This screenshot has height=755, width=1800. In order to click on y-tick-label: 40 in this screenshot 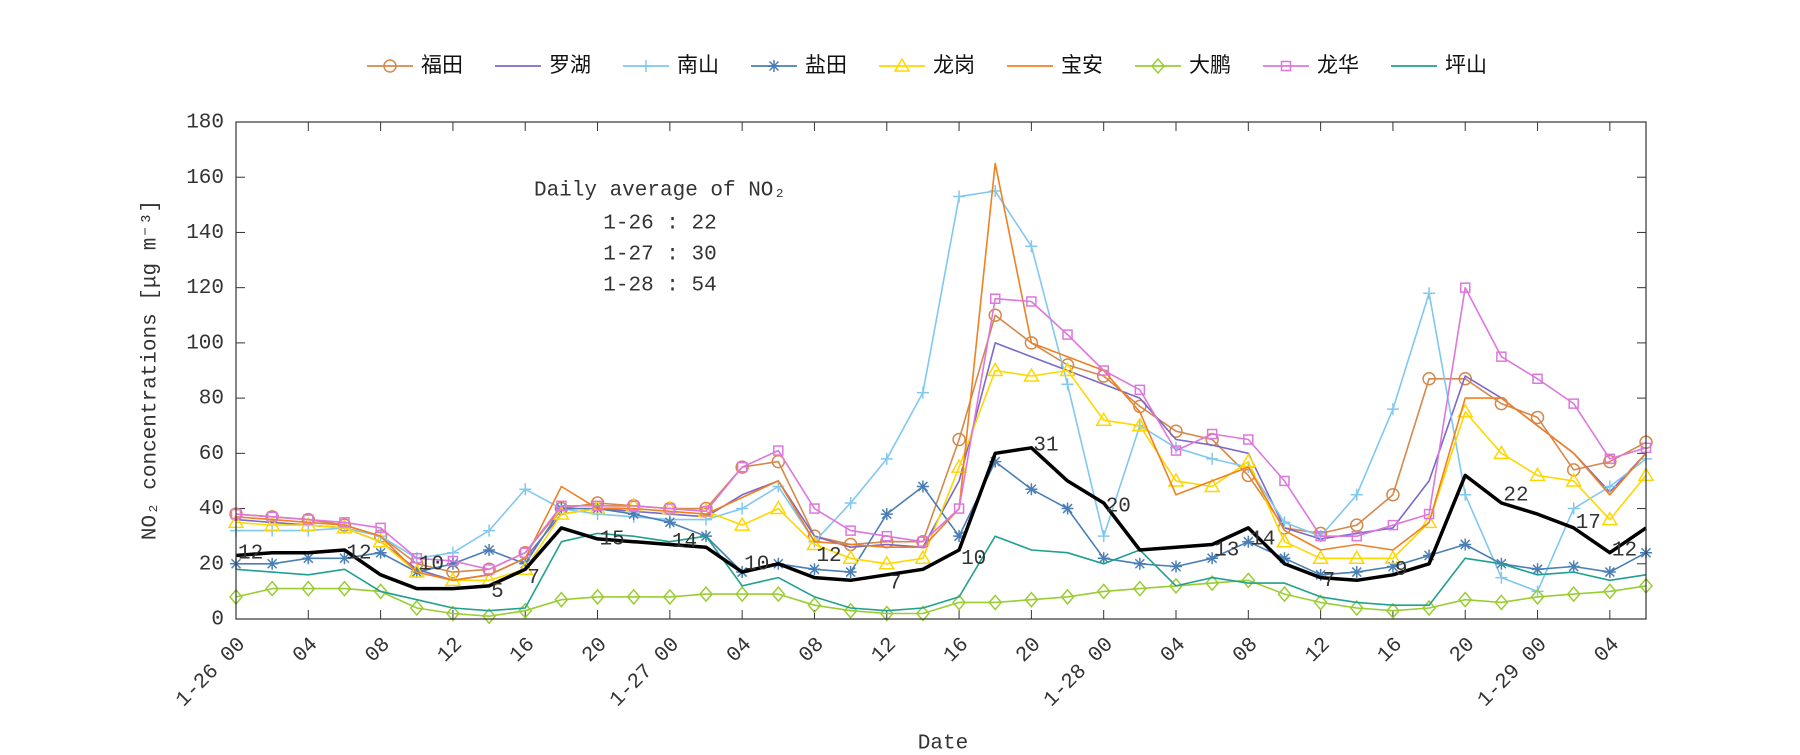, I will do `click(211, 509)`.